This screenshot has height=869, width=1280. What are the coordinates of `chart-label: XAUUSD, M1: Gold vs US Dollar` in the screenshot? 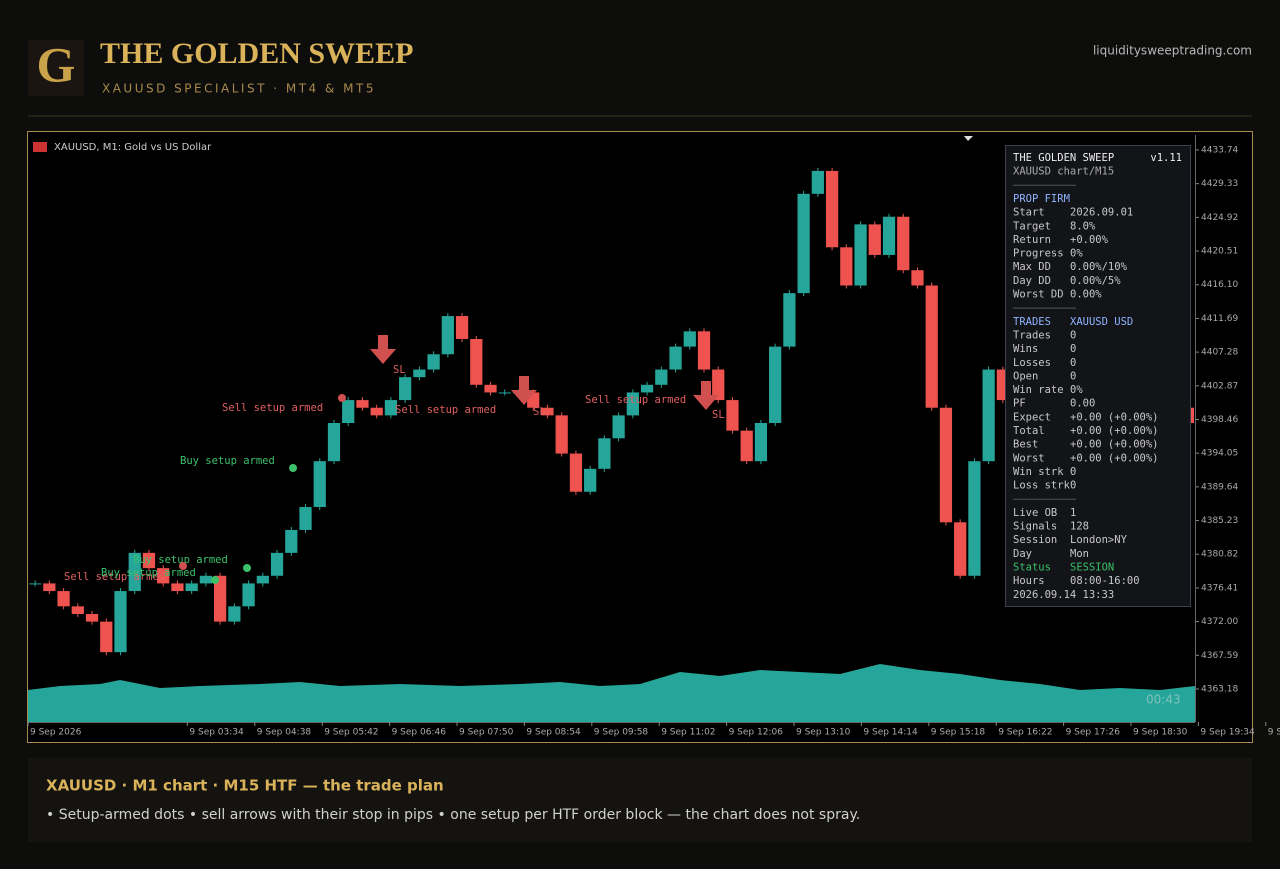 It's located at (122, 147).